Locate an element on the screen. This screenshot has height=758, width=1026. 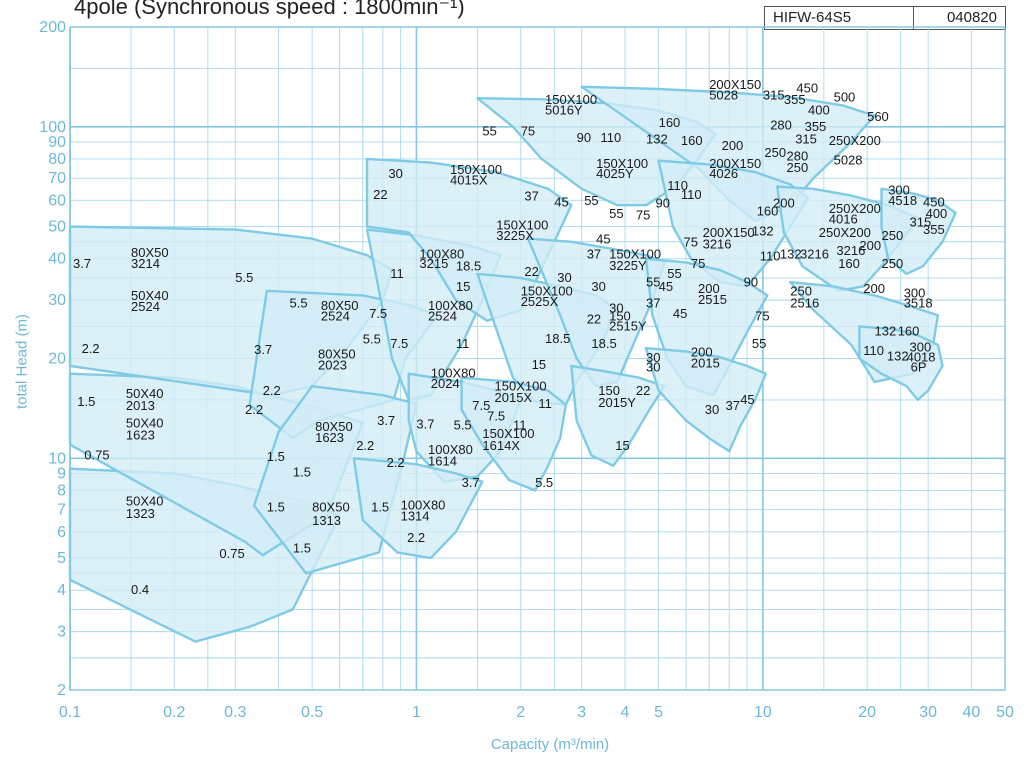
region-label: 4016 is located at coordinates (843, 219).